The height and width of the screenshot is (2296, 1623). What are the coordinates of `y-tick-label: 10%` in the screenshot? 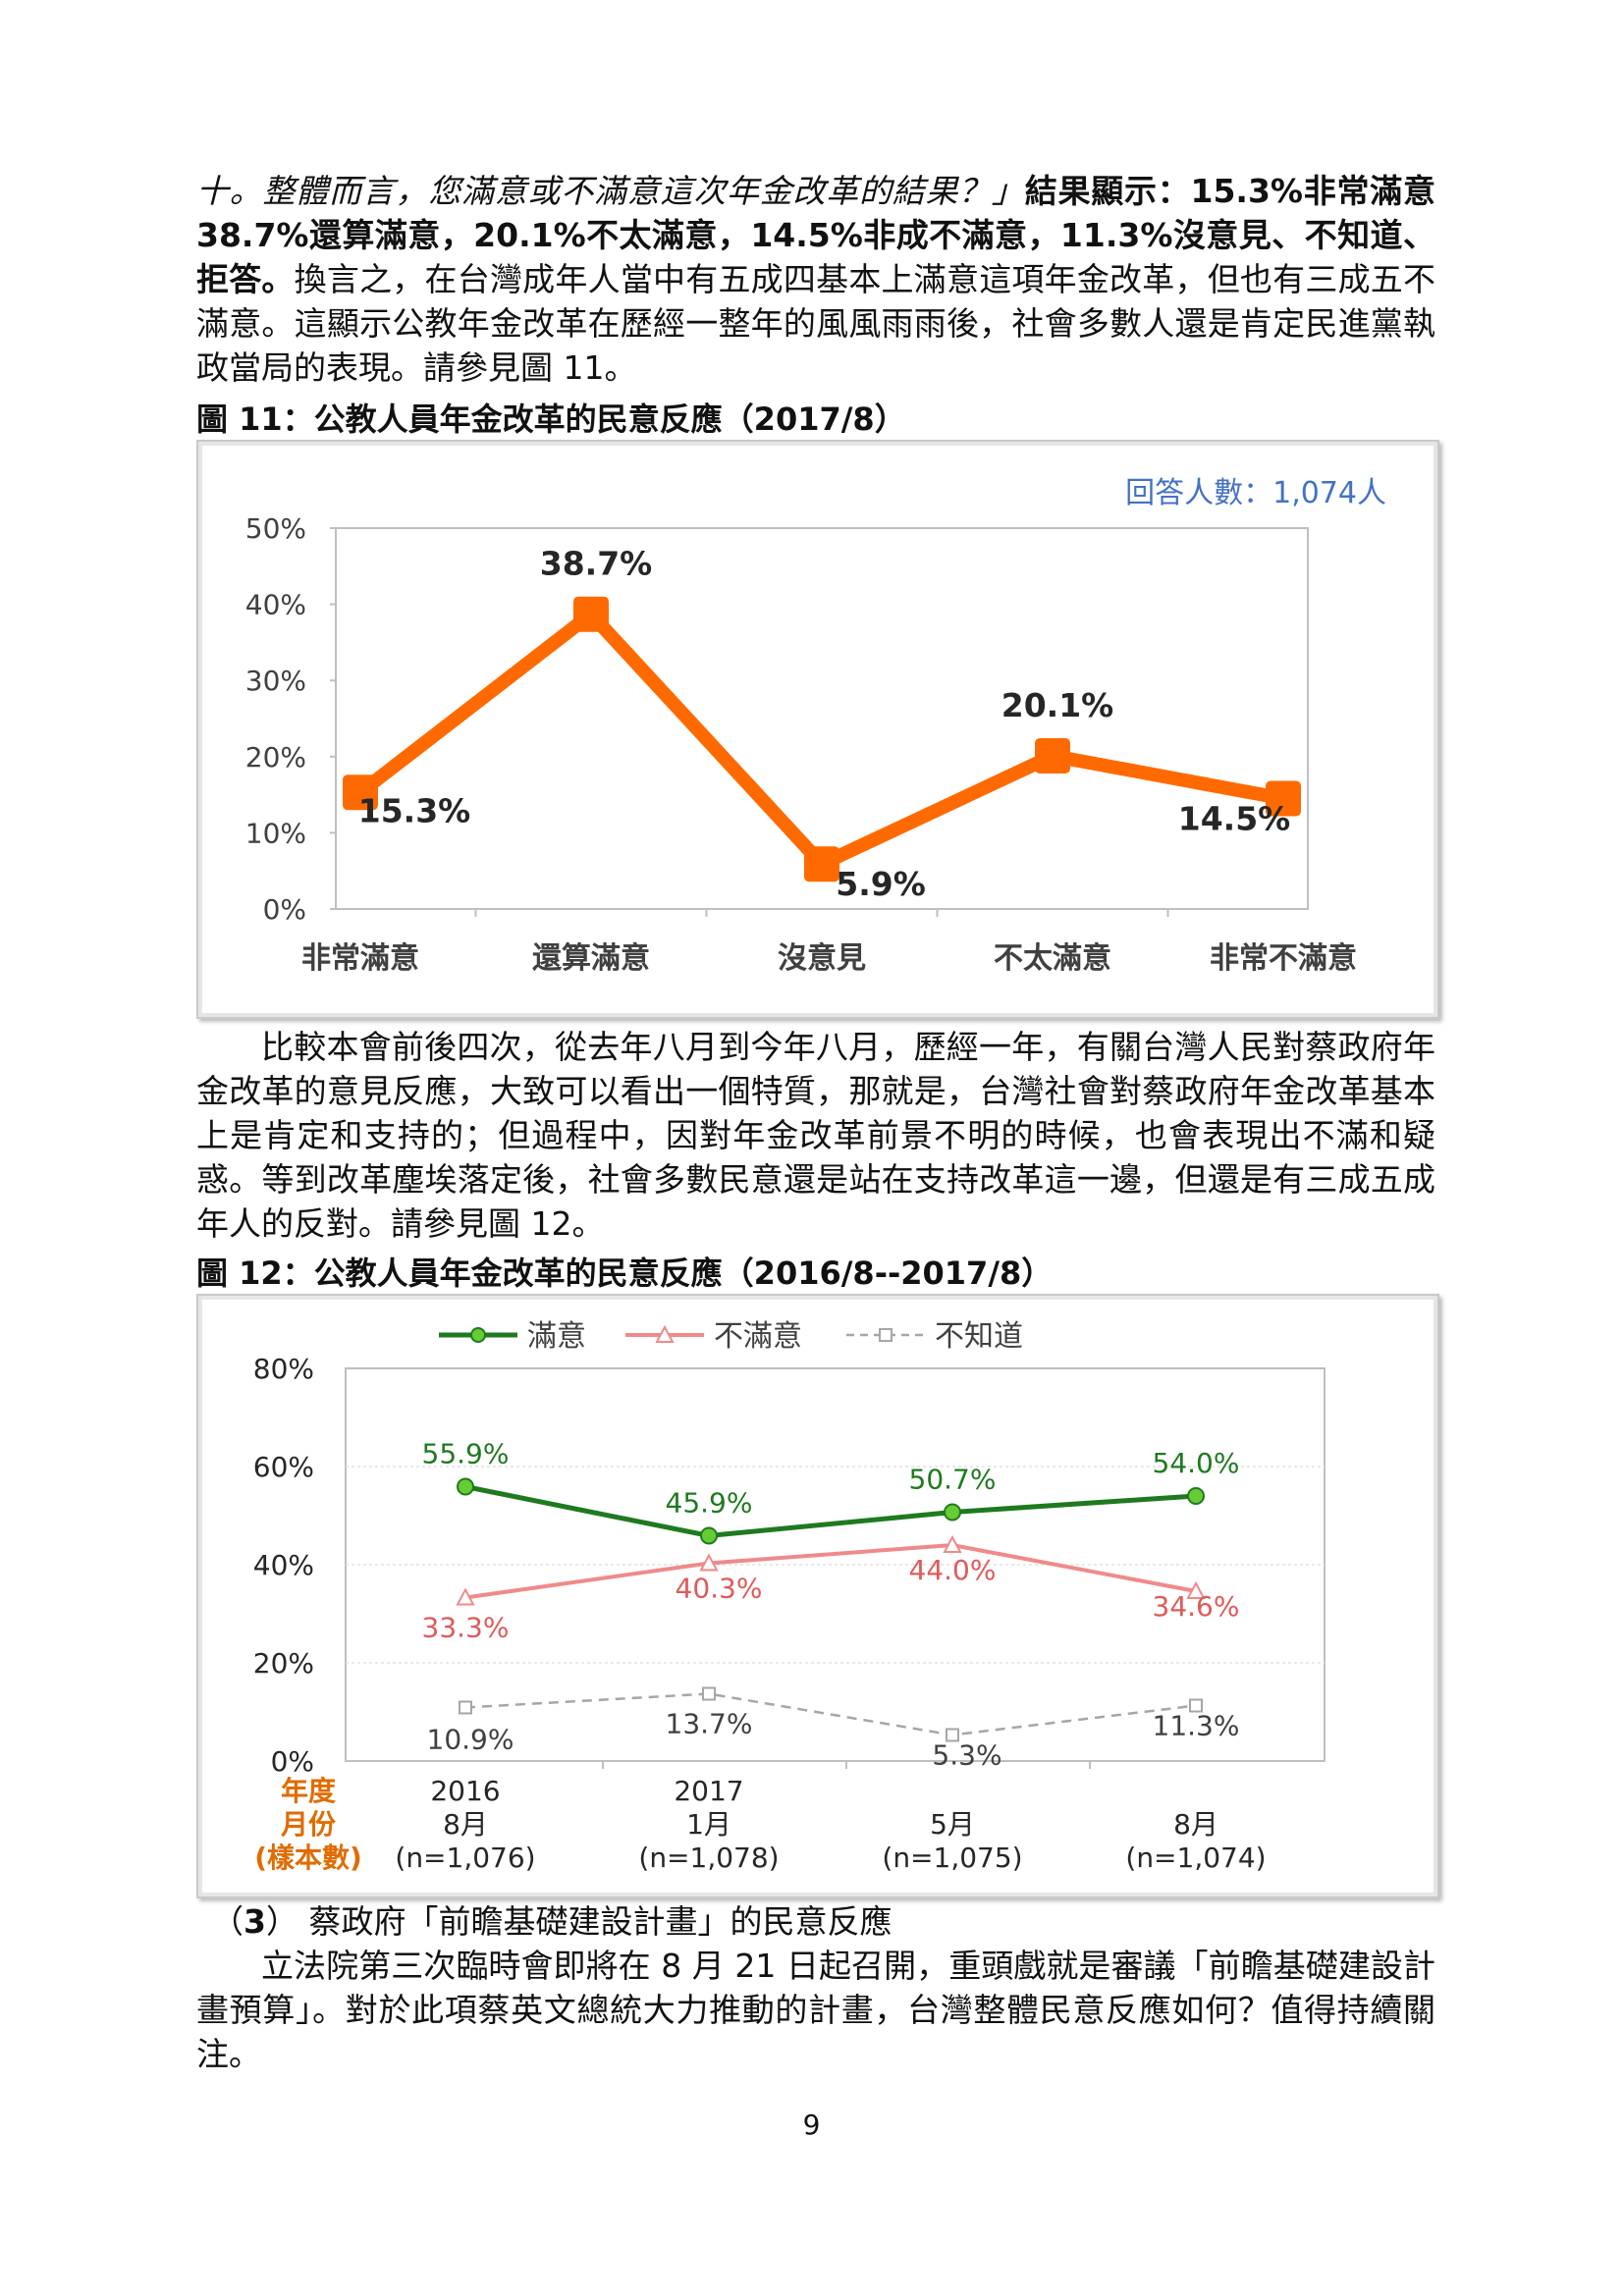 It's located at (275, 833).